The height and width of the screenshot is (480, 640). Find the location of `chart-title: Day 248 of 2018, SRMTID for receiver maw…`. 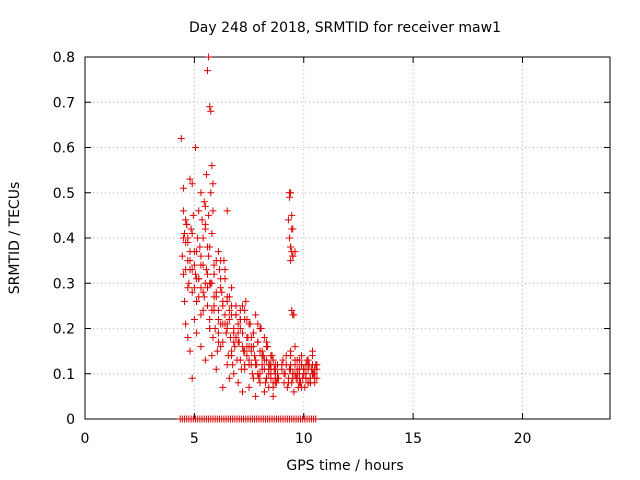

chart-title: Day 248 of 2018, SRMTID for receiver maw… is located at coordinates (345, 28).